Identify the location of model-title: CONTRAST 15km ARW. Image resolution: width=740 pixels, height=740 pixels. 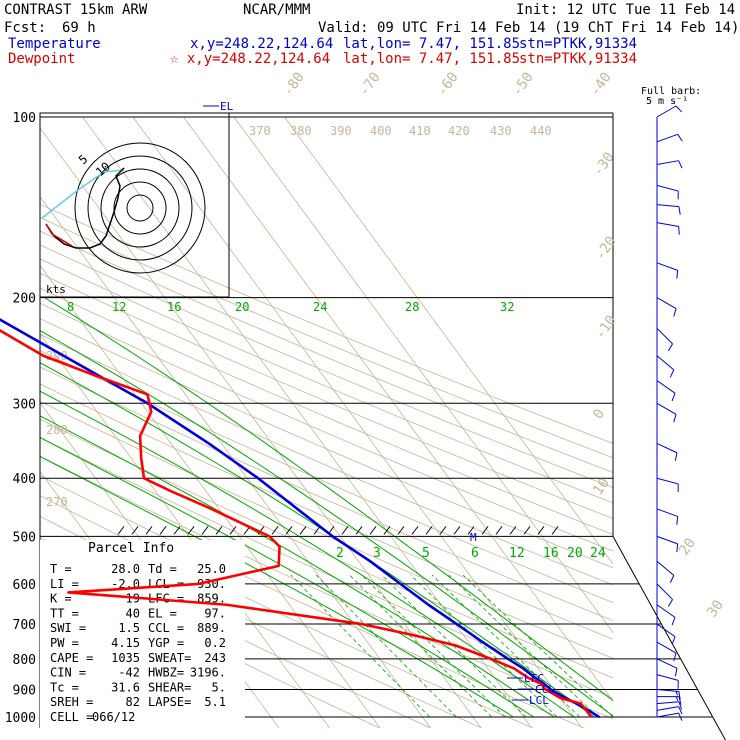
(76, 10).